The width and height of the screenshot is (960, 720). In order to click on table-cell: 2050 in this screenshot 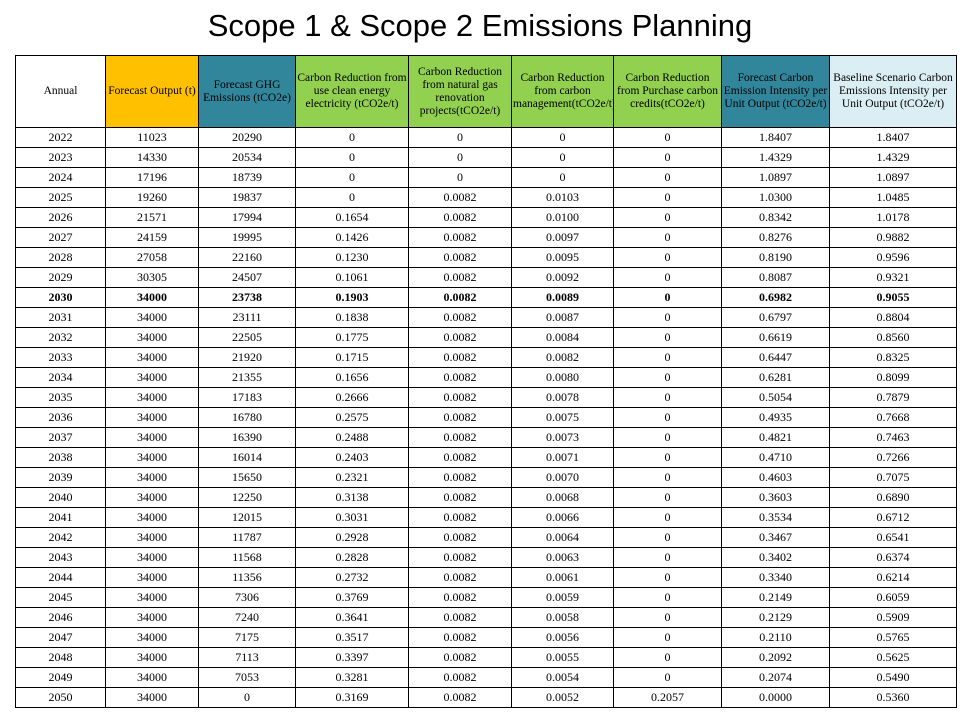, I will do `click(60, 697)`.